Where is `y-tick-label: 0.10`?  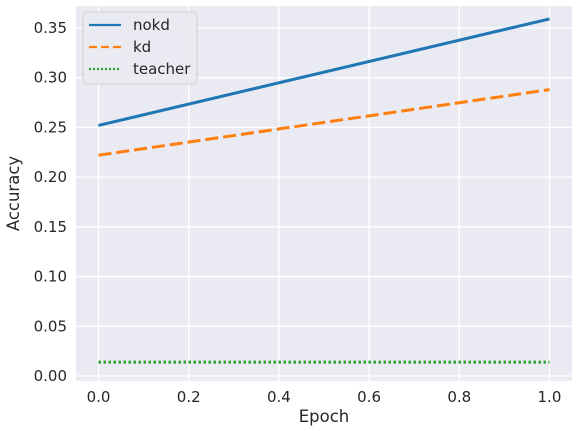
y-tick-label: 0.10 is located at coordinates (50, 277).